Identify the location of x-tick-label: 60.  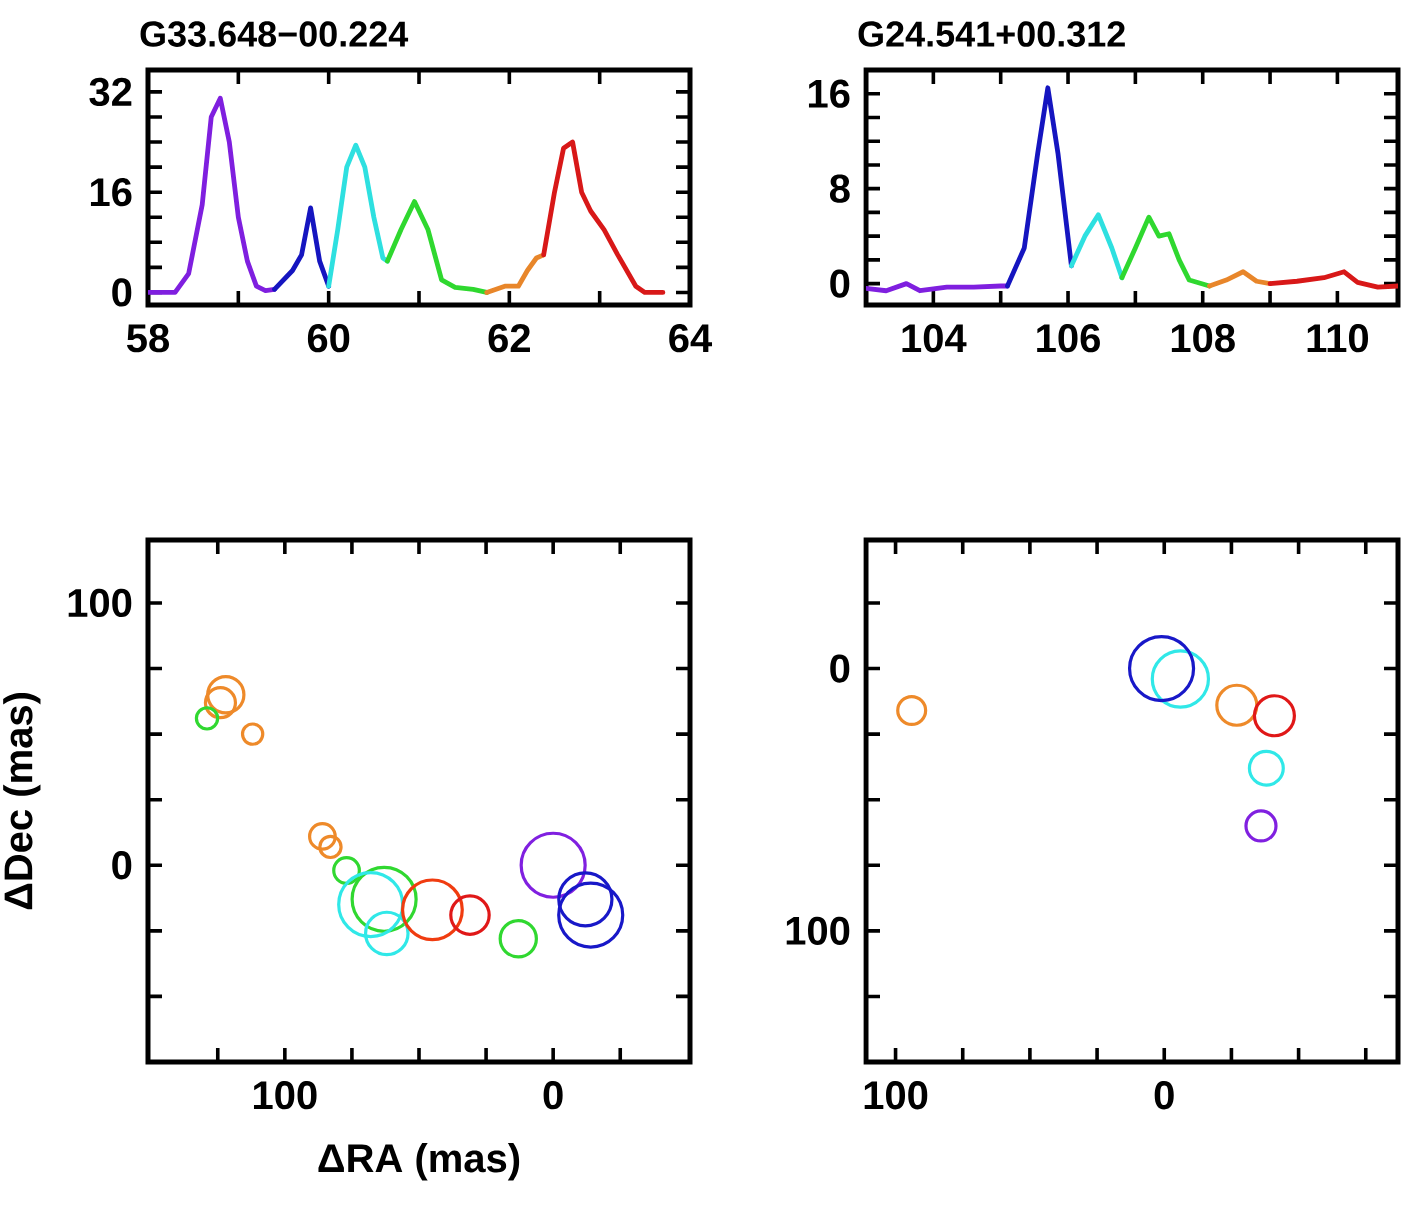
(328, 338).